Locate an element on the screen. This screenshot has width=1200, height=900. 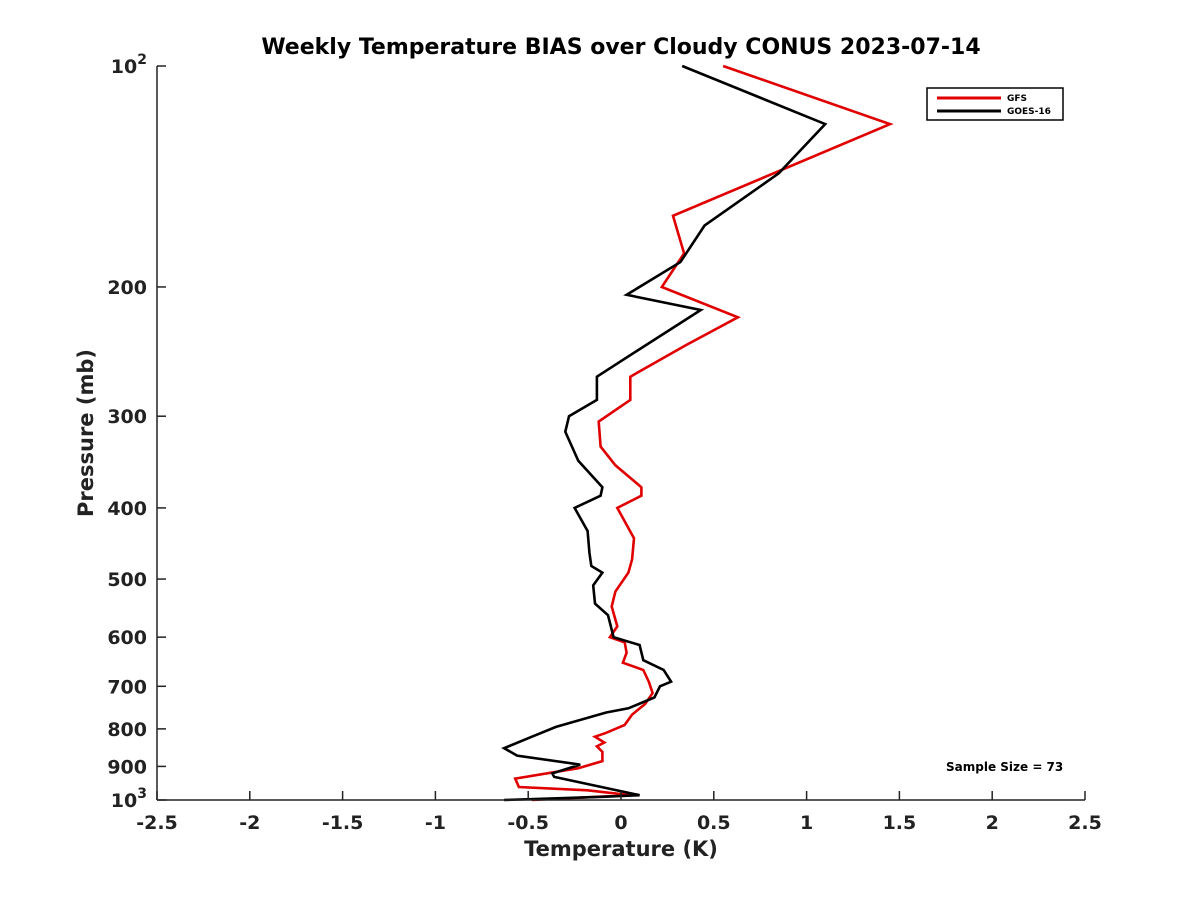
x-tick-label: -2.5 is located at coordinates (157, 823).